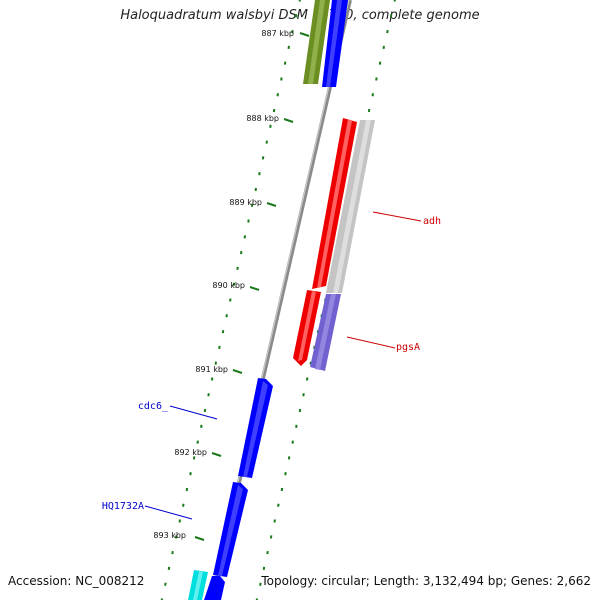 The width and height of the screenshot is (600, 600). I want to click on forward-features, so click(342, 185).